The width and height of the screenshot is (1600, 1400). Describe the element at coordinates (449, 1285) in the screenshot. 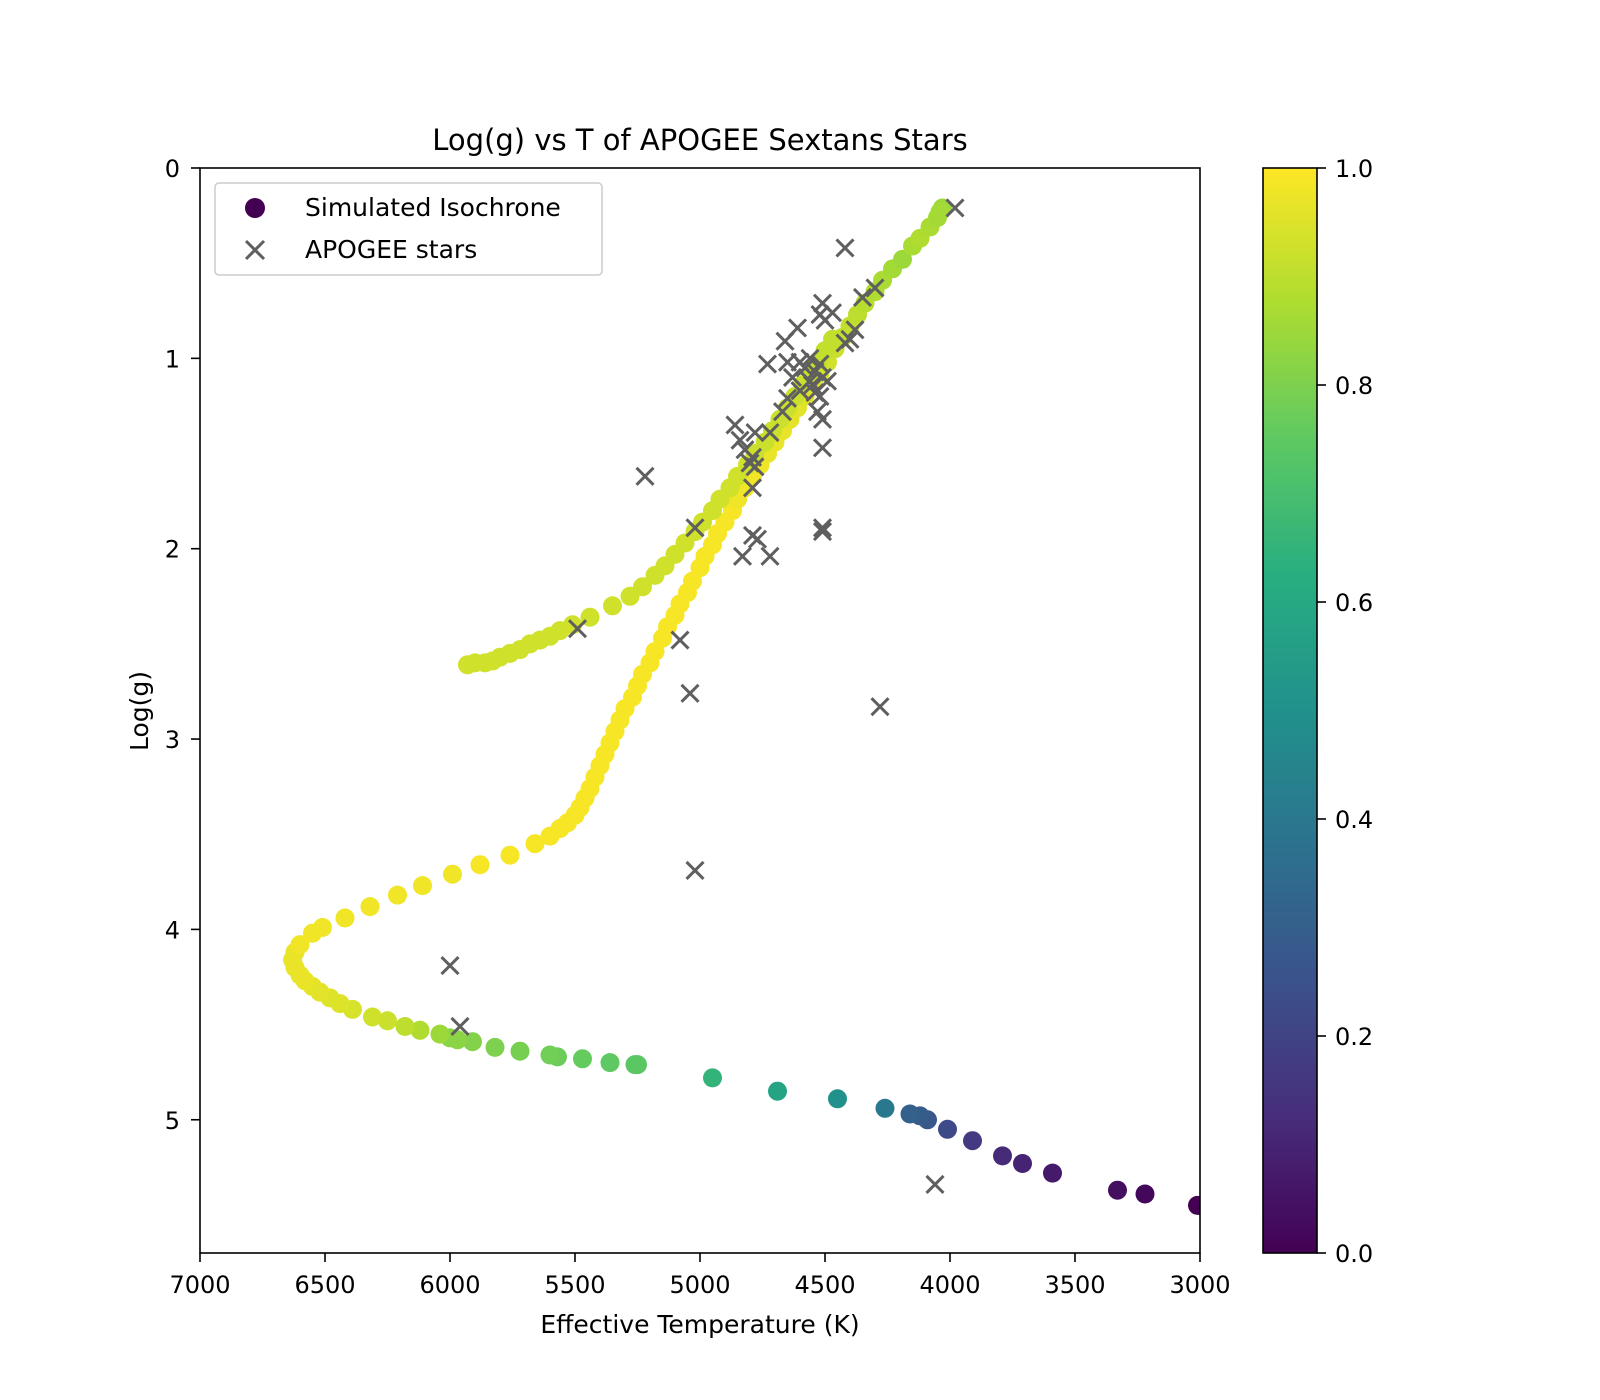

I see `x-tick-label: 6000` at that location.